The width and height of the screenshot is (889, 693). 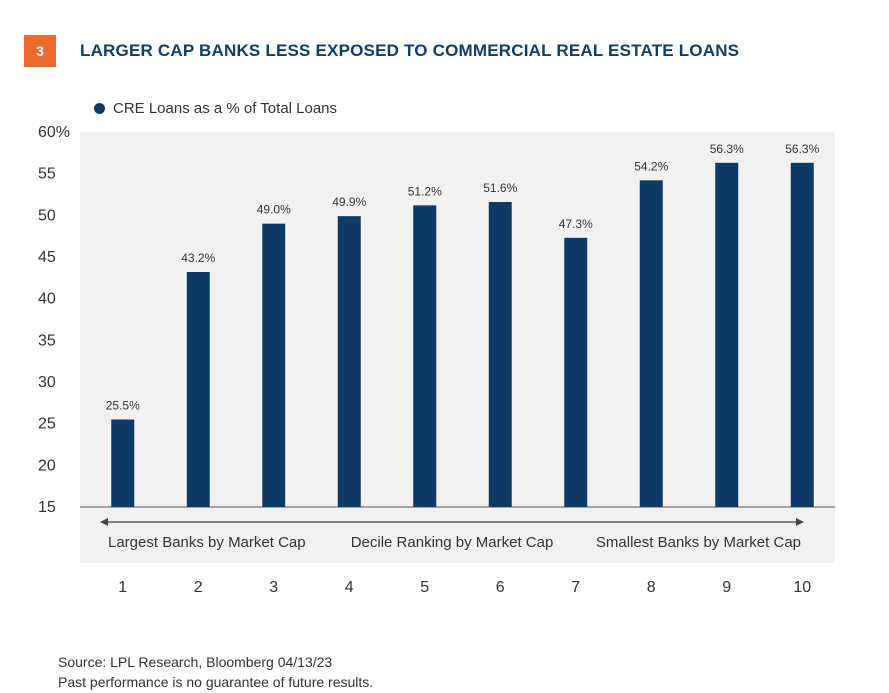 What do you see at coordinates (651, 587) in the screenshot?
I see `x-tick-label: 8` at bounding box center [651, 587].